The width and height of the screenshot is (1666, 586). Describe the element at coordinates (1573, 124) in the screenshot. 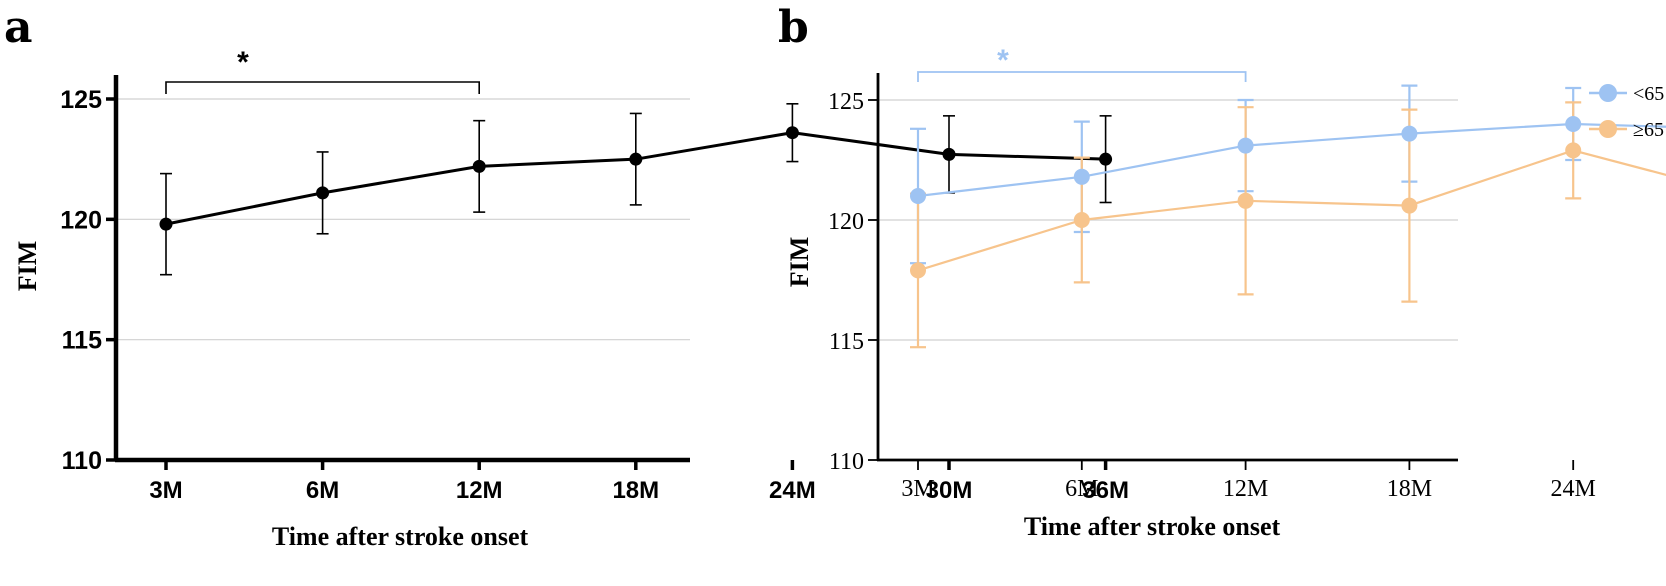

I see `data-point-<65-24M` at that location.